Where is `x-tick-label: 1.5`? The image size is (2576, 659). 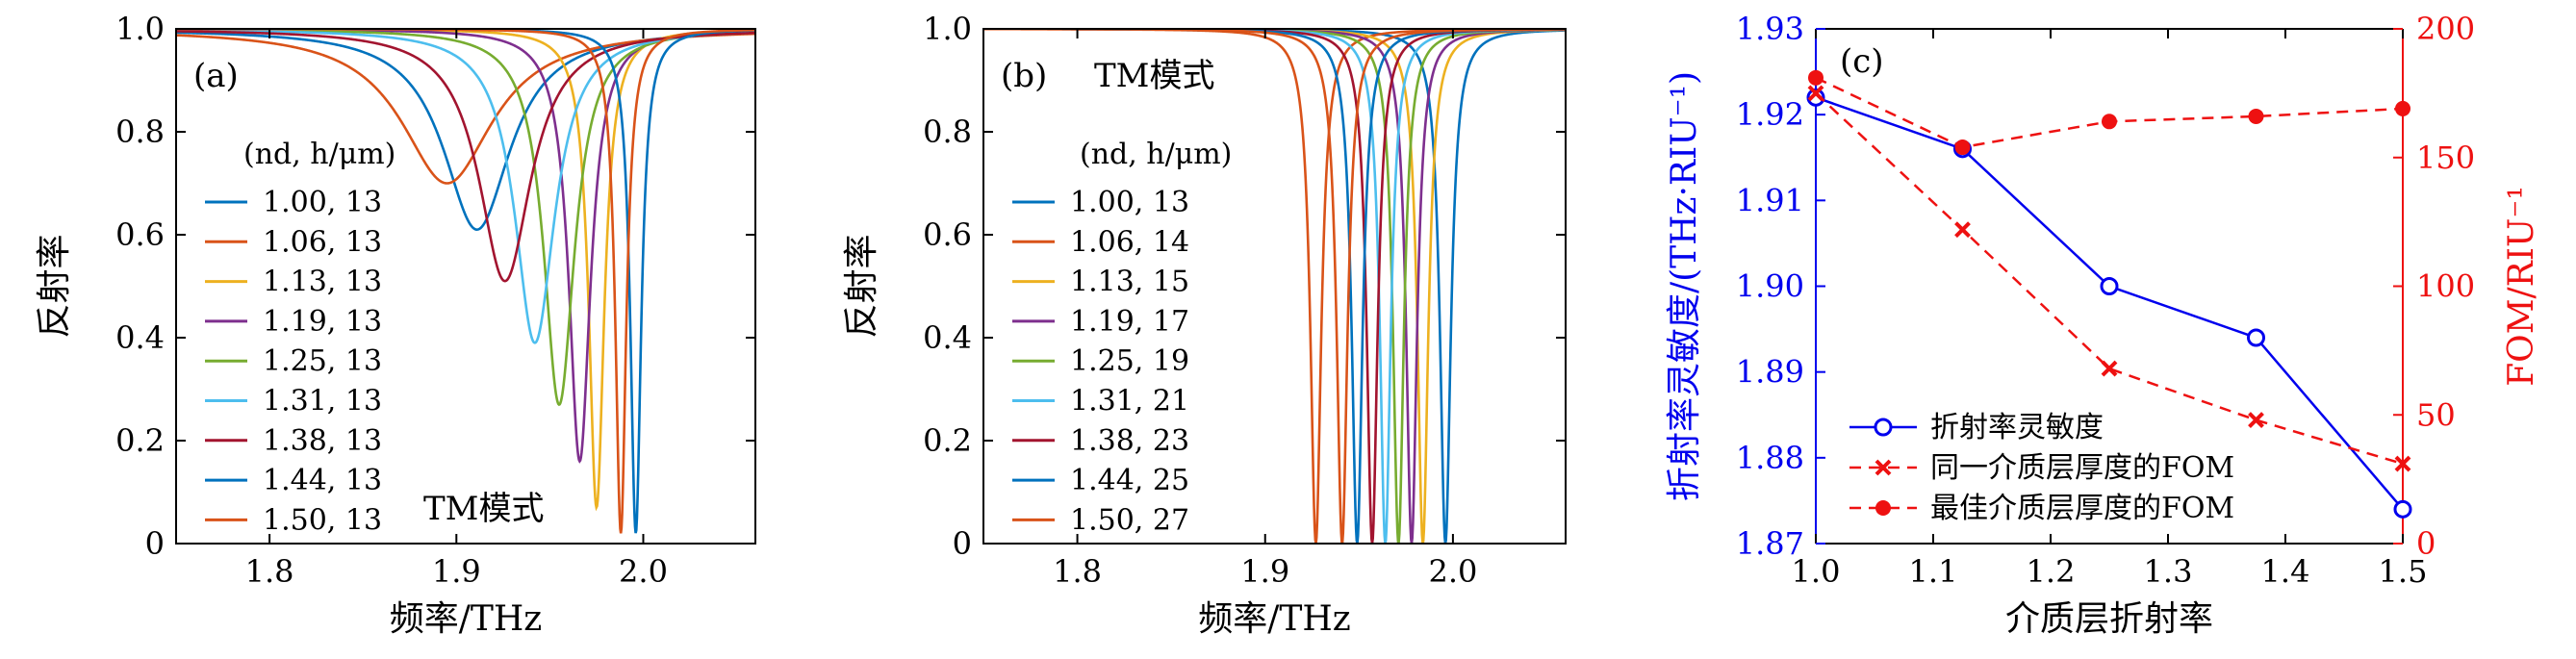
x-tick-label: 1.5 is located at coordinates (2403, 571).